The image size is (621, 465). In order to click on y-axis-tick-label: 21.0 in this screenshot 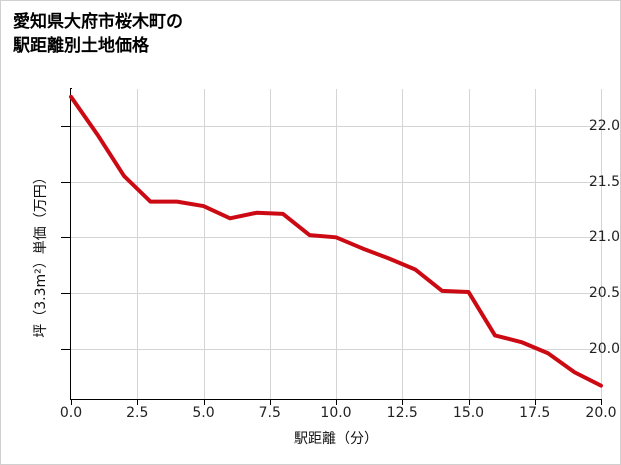, I will do `click(604, 237)`.